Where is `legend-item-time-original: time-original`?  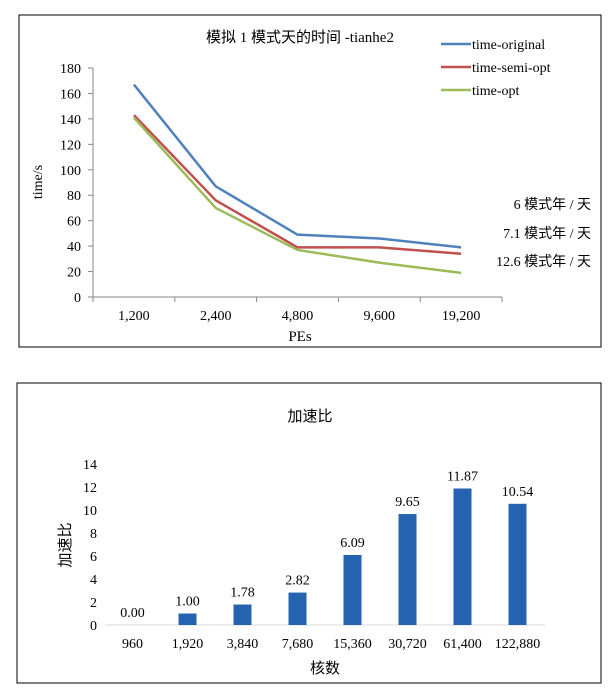
legend-item-time-original: time-original is located at coordinates (493, 45).